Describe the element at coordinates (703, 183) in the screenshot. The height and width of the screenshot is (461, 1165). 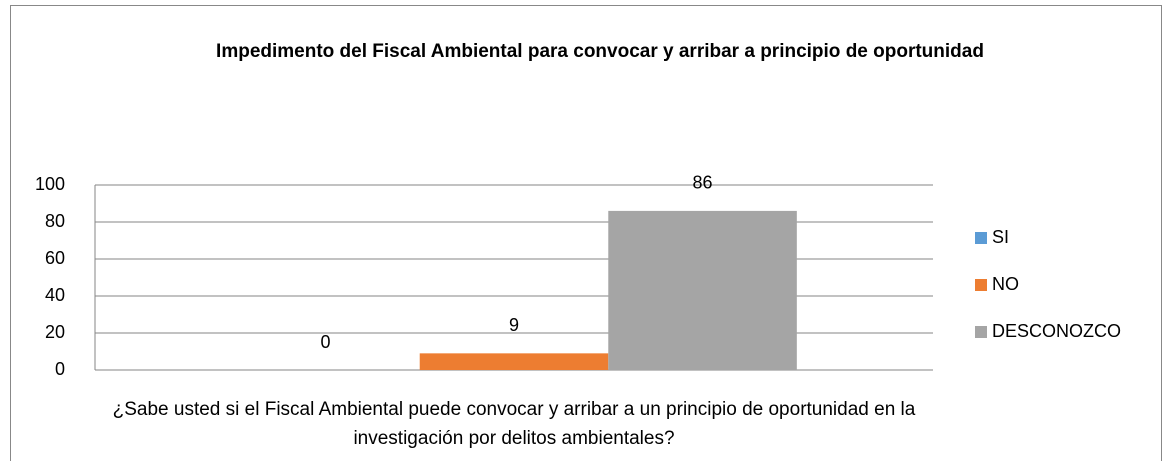
I see `data-label: 86` at that location.